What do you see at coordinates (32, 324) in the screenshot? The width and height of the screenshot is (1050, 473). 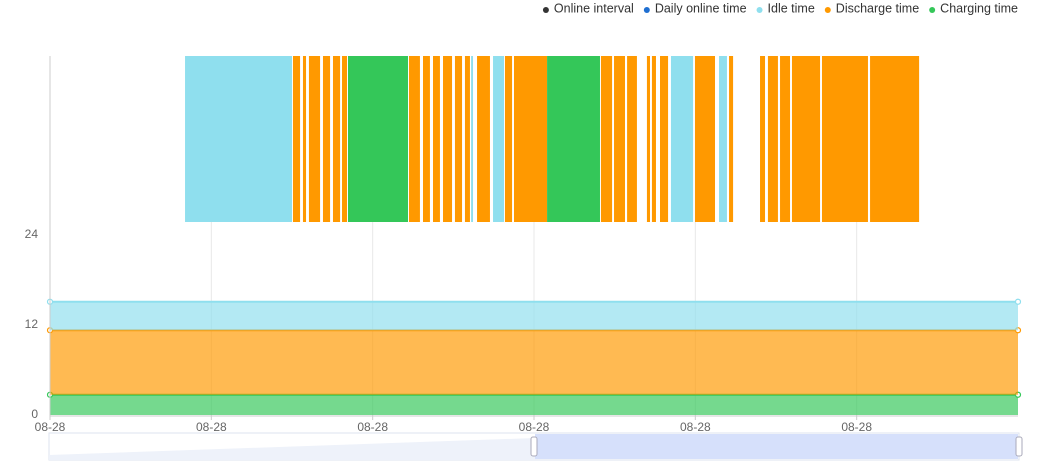 I see `y-tick-label: 12` at bounding box center [32, 324].